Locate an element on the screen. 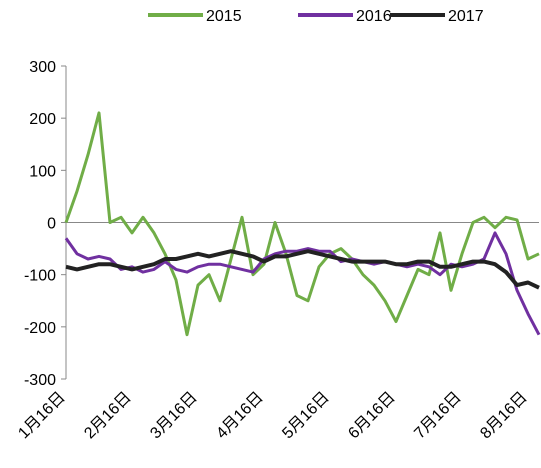 This screenshot has width=541, height=468. x-tick-label: 5月16日 is located at coordinates (306, 416).